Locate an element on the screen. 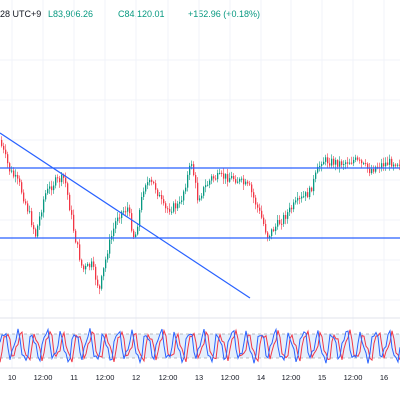  close-value: C84,120.01 is located at coordinates (141, 14).